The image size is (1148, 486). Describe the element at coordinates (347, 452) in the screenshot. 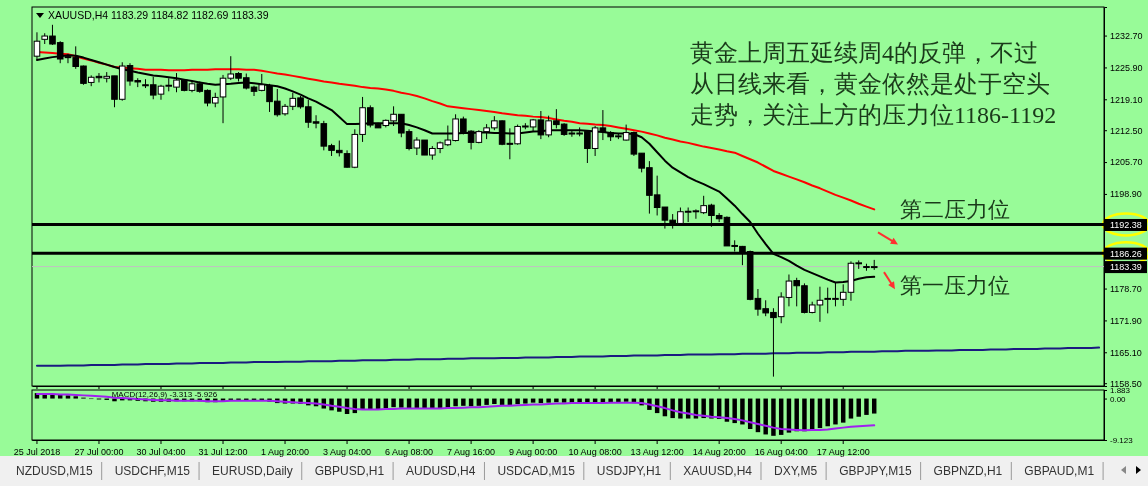

I see `x-tick-label: 3 Aug 04:00` at that location.